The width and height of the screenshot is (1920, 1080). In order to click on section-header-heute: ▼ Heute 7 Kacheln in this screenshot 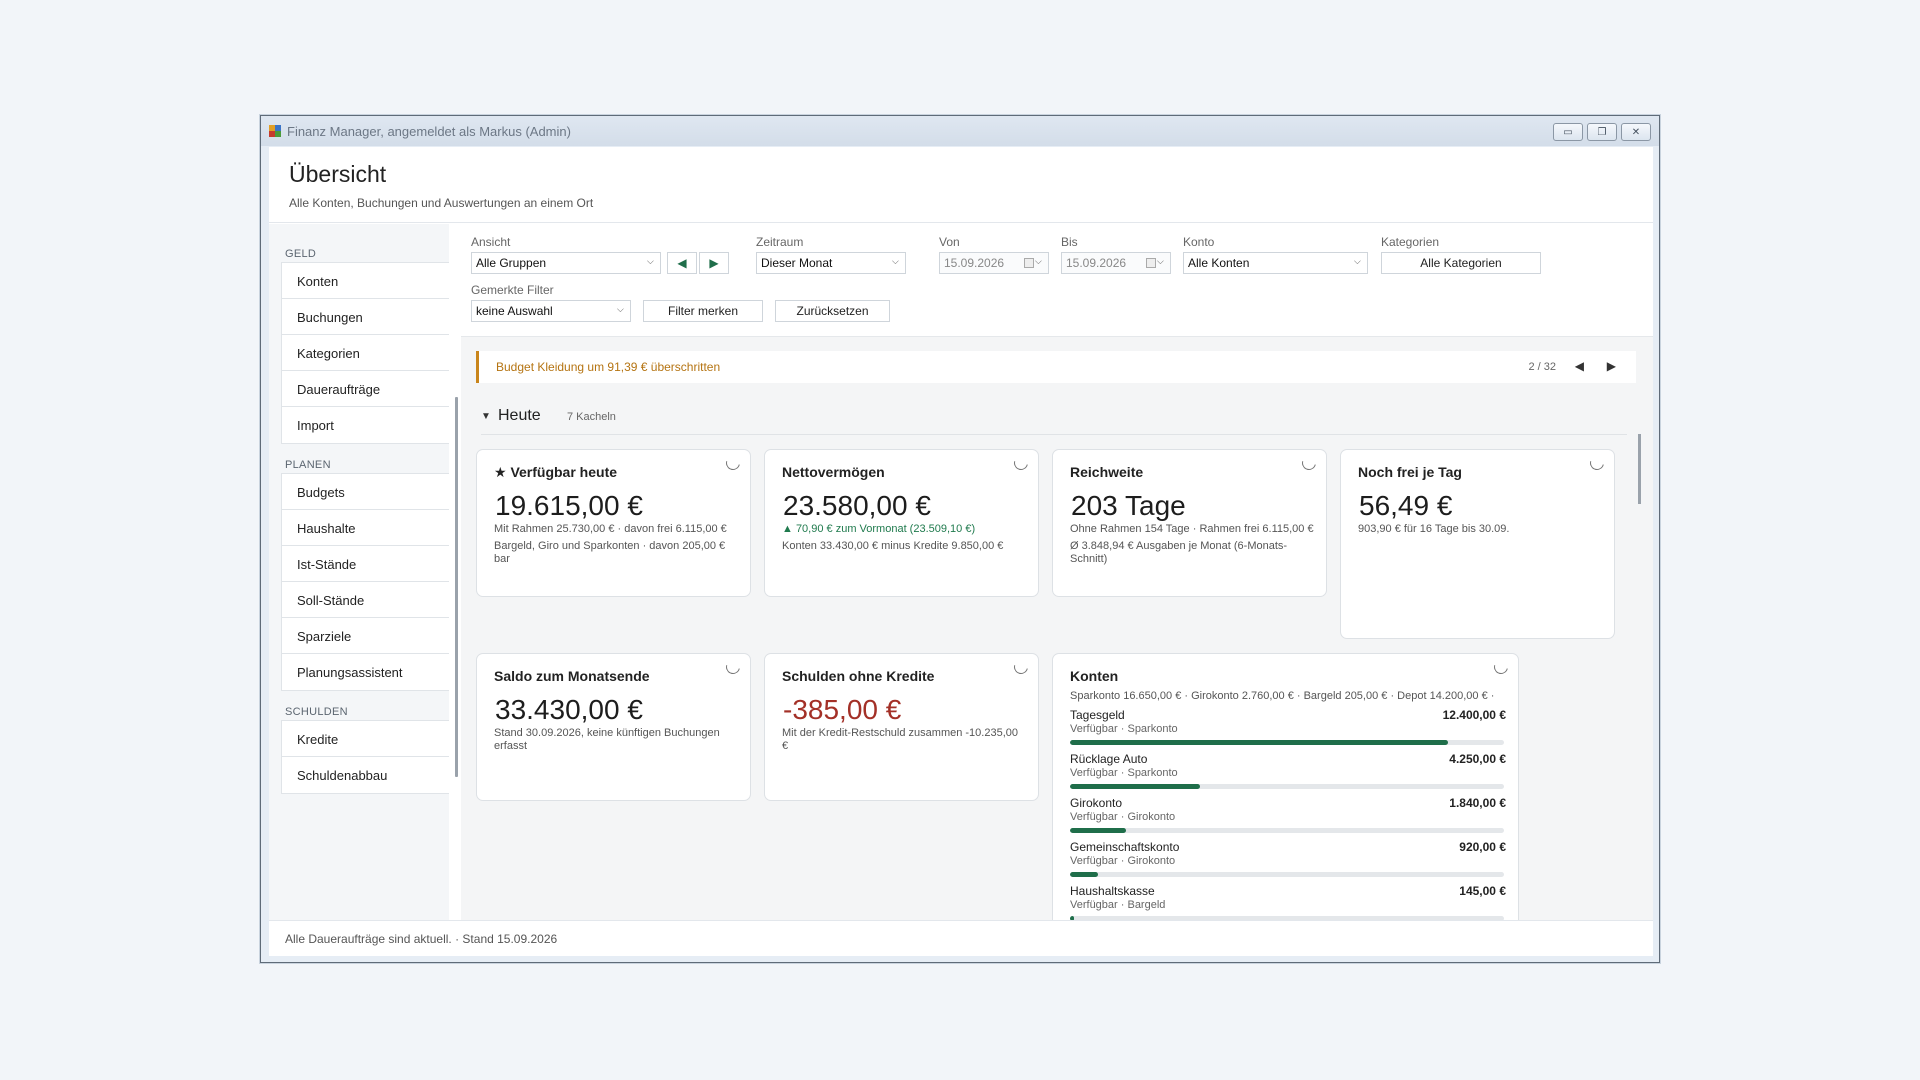, I will do `click(1054, 421)`.